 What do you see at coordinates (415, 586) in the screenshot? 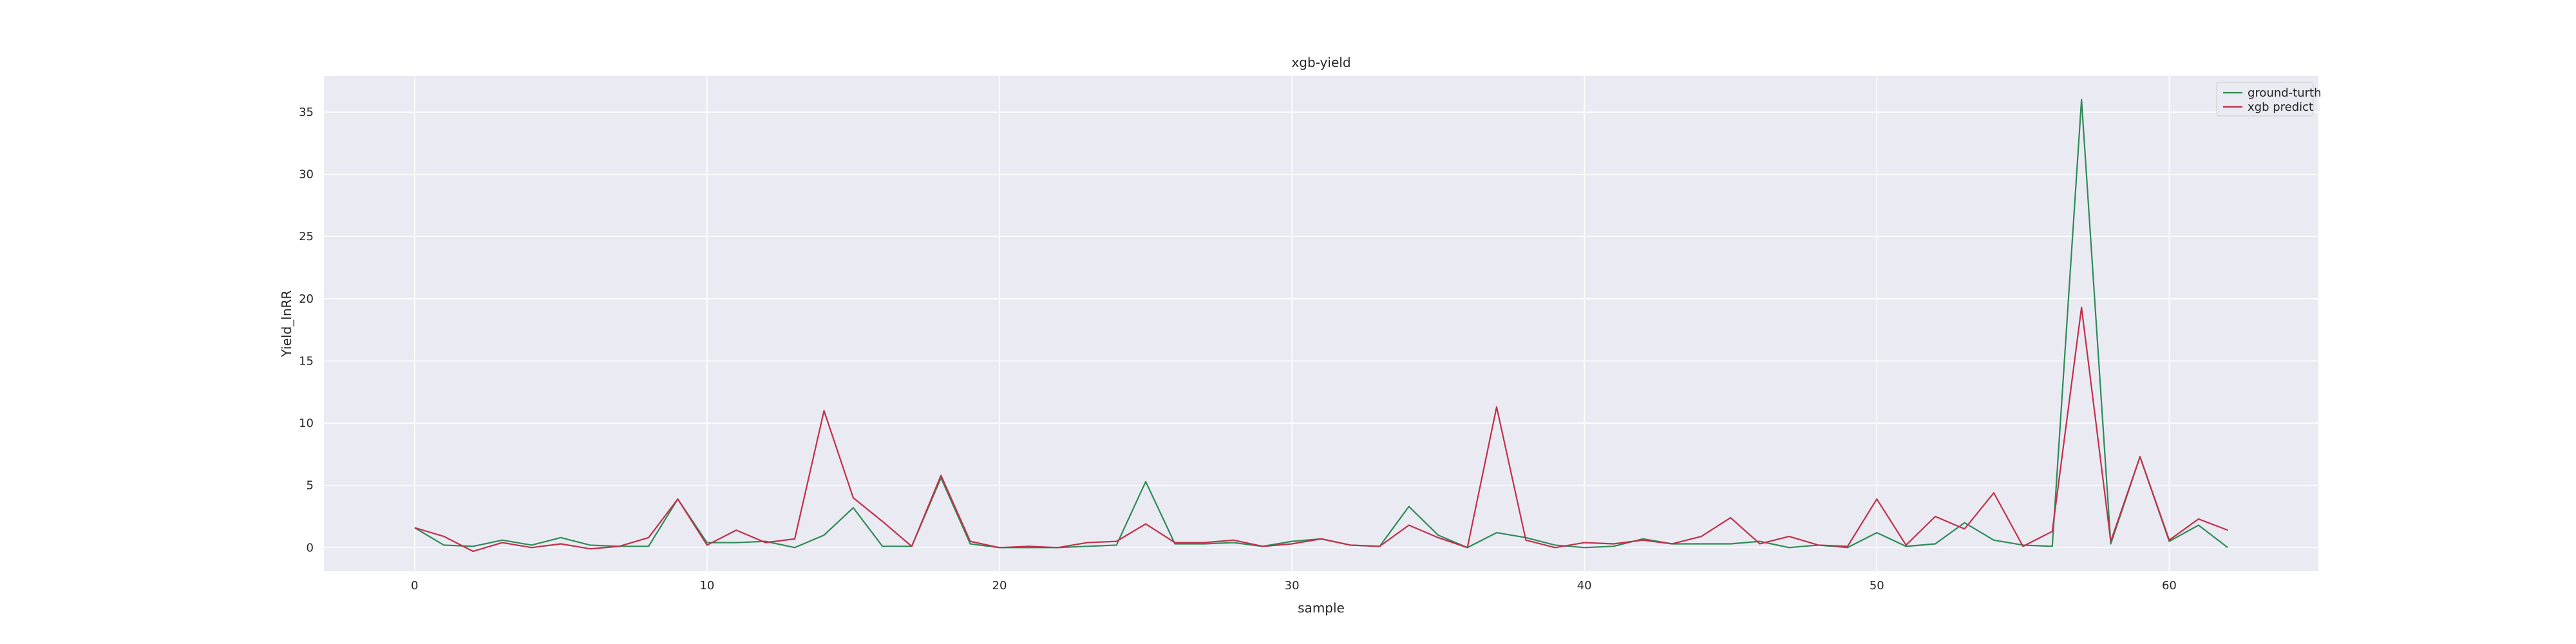
I see `x-tick-label: 0` at bounding box center [415, 586].